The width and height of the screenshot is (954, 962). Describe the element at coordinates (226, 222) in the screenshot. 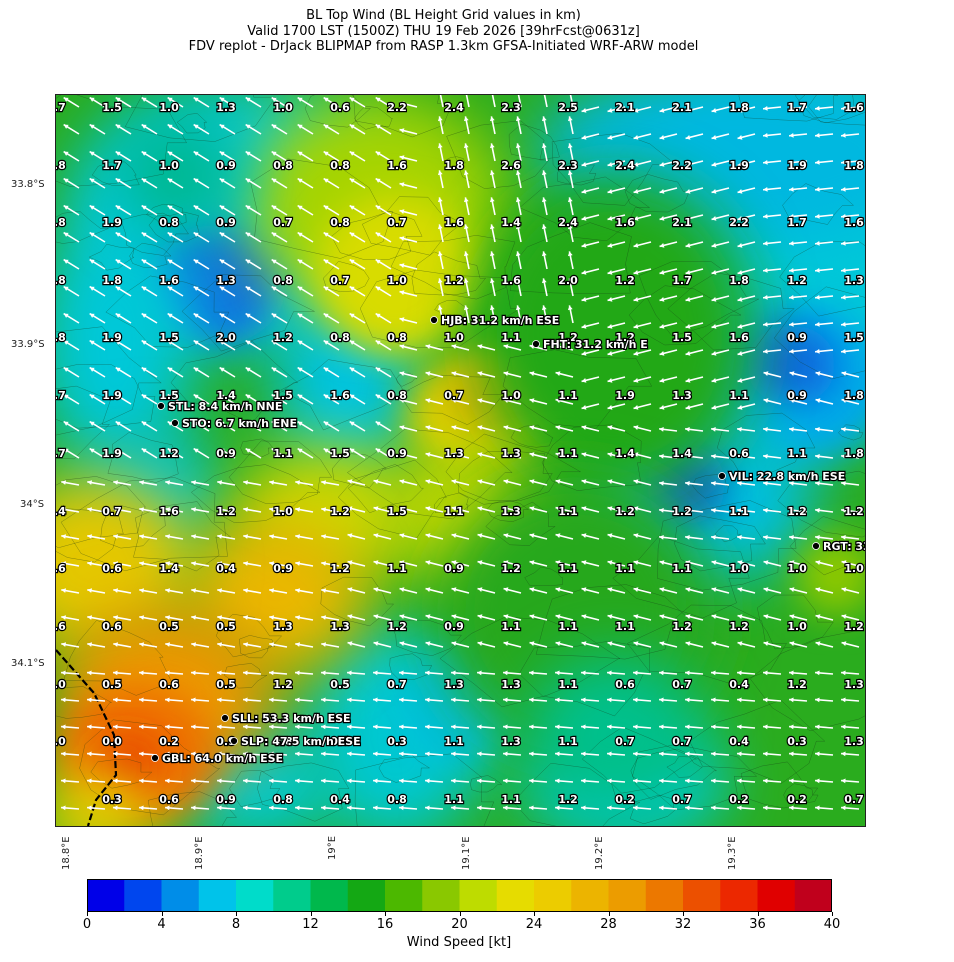

I see `grid-value: 0.9` at that location.